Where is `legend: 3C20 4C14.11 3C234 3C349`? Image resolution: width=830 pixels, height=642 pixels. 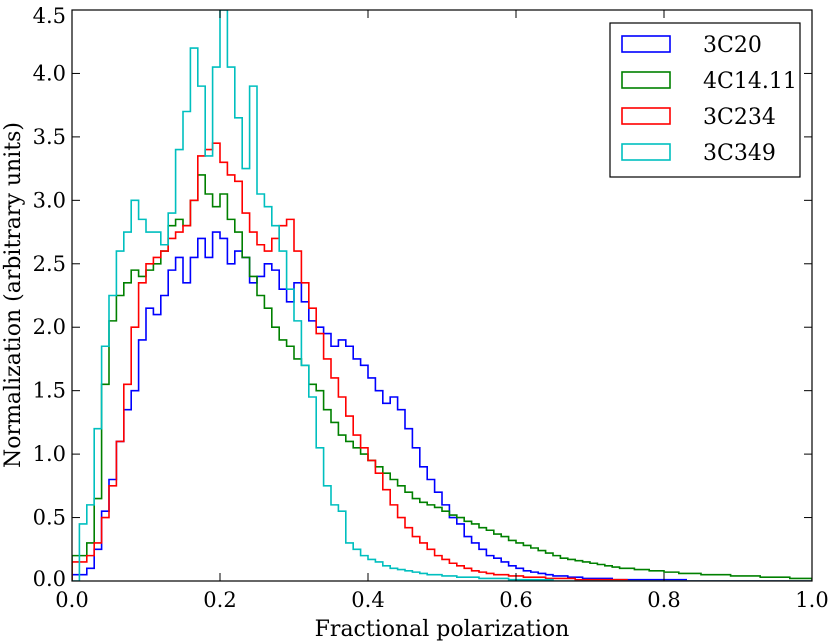 legend: 3C20 4C14.11 3C234 3C349 is located at coordinates (705, 100).